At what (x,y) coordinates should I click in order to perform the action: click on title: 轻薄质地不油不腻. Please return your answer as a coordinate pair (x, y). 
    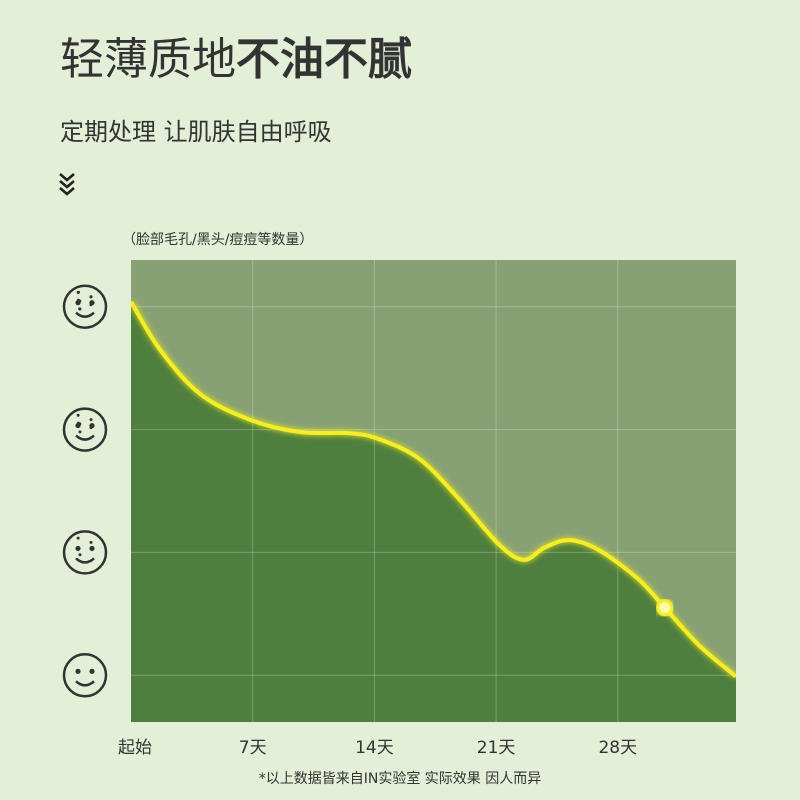
    Looking at the image, I should click on (236, 59).